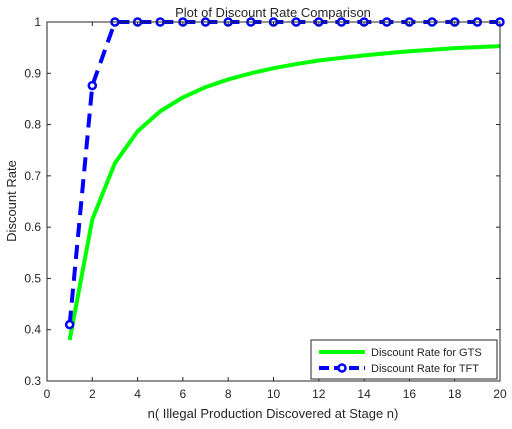  What do you see at coordinates (32, 125) in the screenshot?
I see `y-tick-label: 0.8` at bounding box center [32, 125].